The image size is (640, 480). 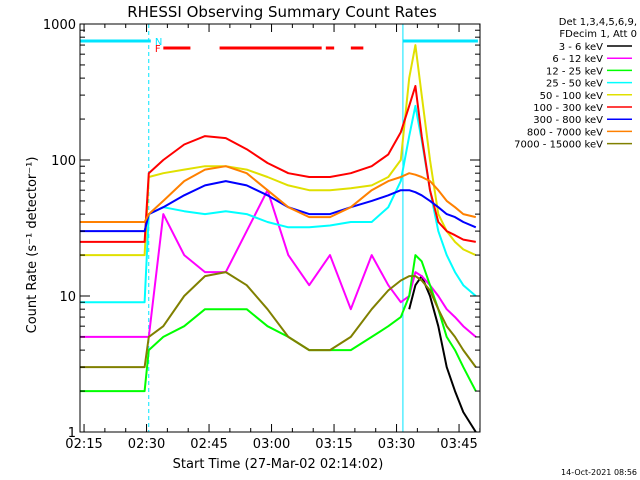 I want to click on x-tick-label: 03:30, so click(x=396, y=444).